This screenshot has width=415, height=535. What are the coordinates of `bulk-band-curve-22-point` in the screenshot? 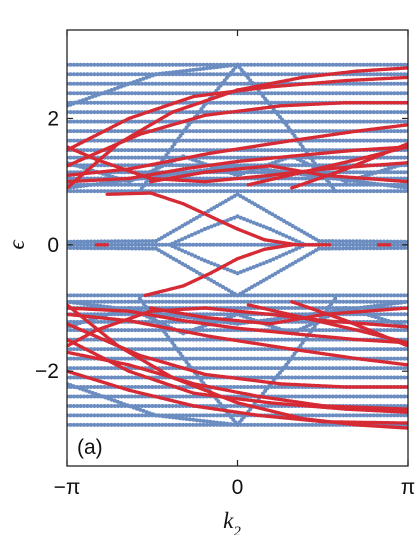 It's located at (264, 339).